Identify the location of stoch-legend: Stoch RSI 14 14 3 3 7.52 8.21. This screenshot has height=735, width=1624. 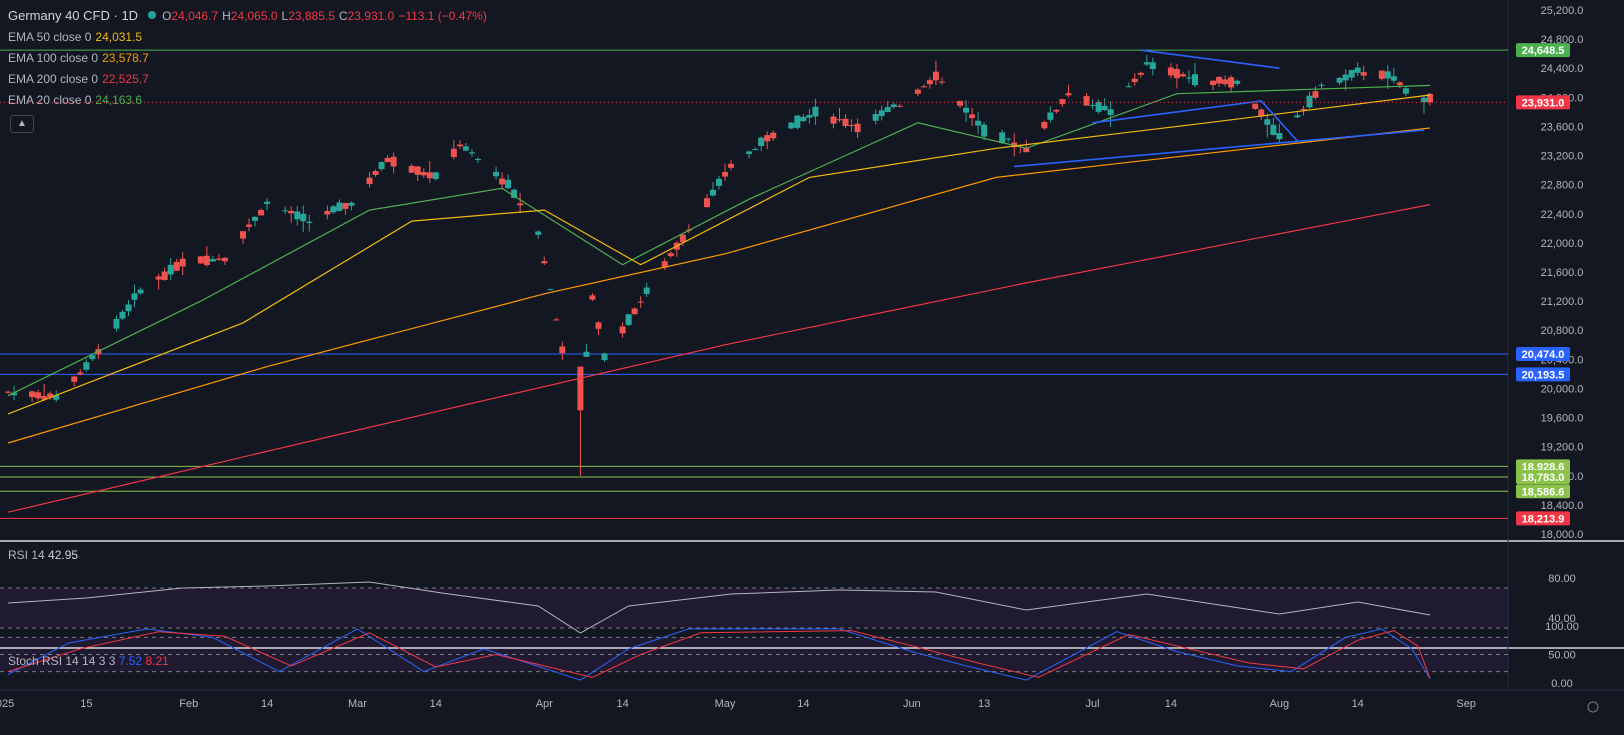
(88, 661).